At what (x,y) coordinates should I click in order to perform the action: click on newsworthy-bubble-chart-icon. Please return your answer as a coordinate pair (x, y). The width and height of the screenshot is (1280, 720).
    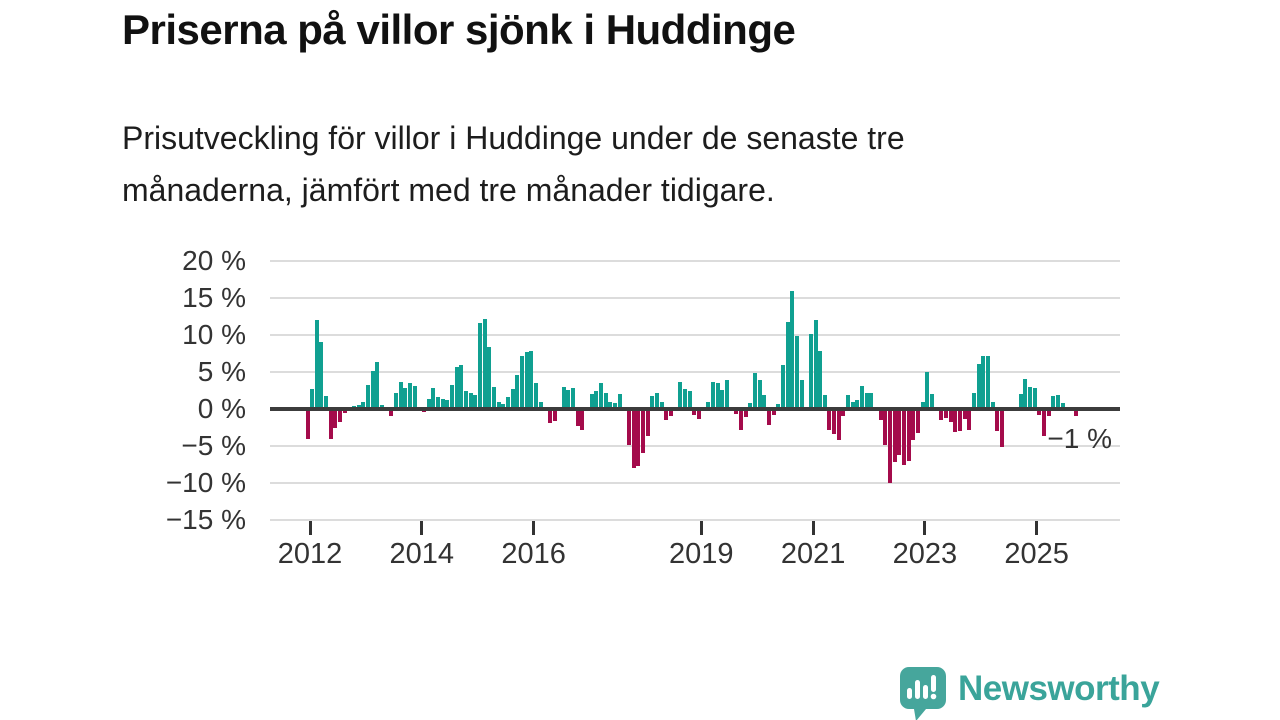
    Looking at the image, I should click on (921, 692).